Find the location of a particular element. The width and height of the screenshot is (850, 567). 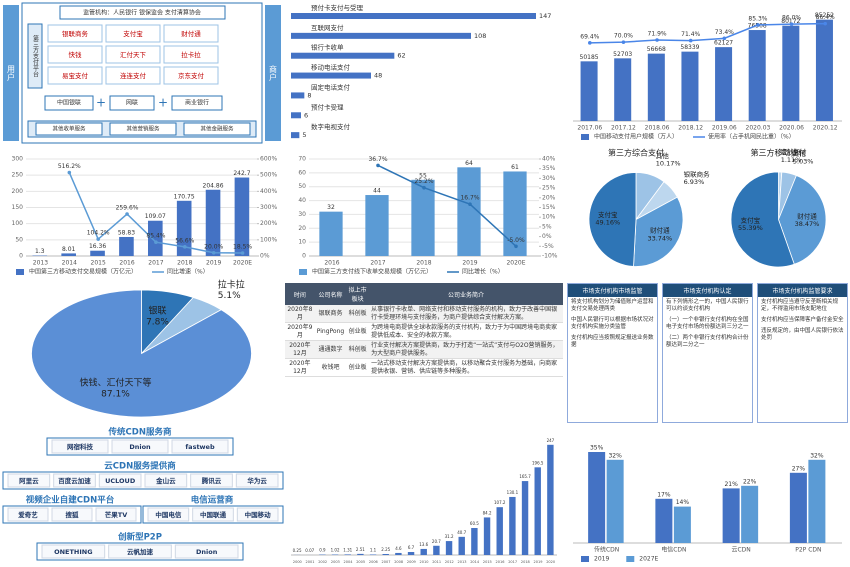

x-tick-label: 2020E is located at coordinates (515, 263).